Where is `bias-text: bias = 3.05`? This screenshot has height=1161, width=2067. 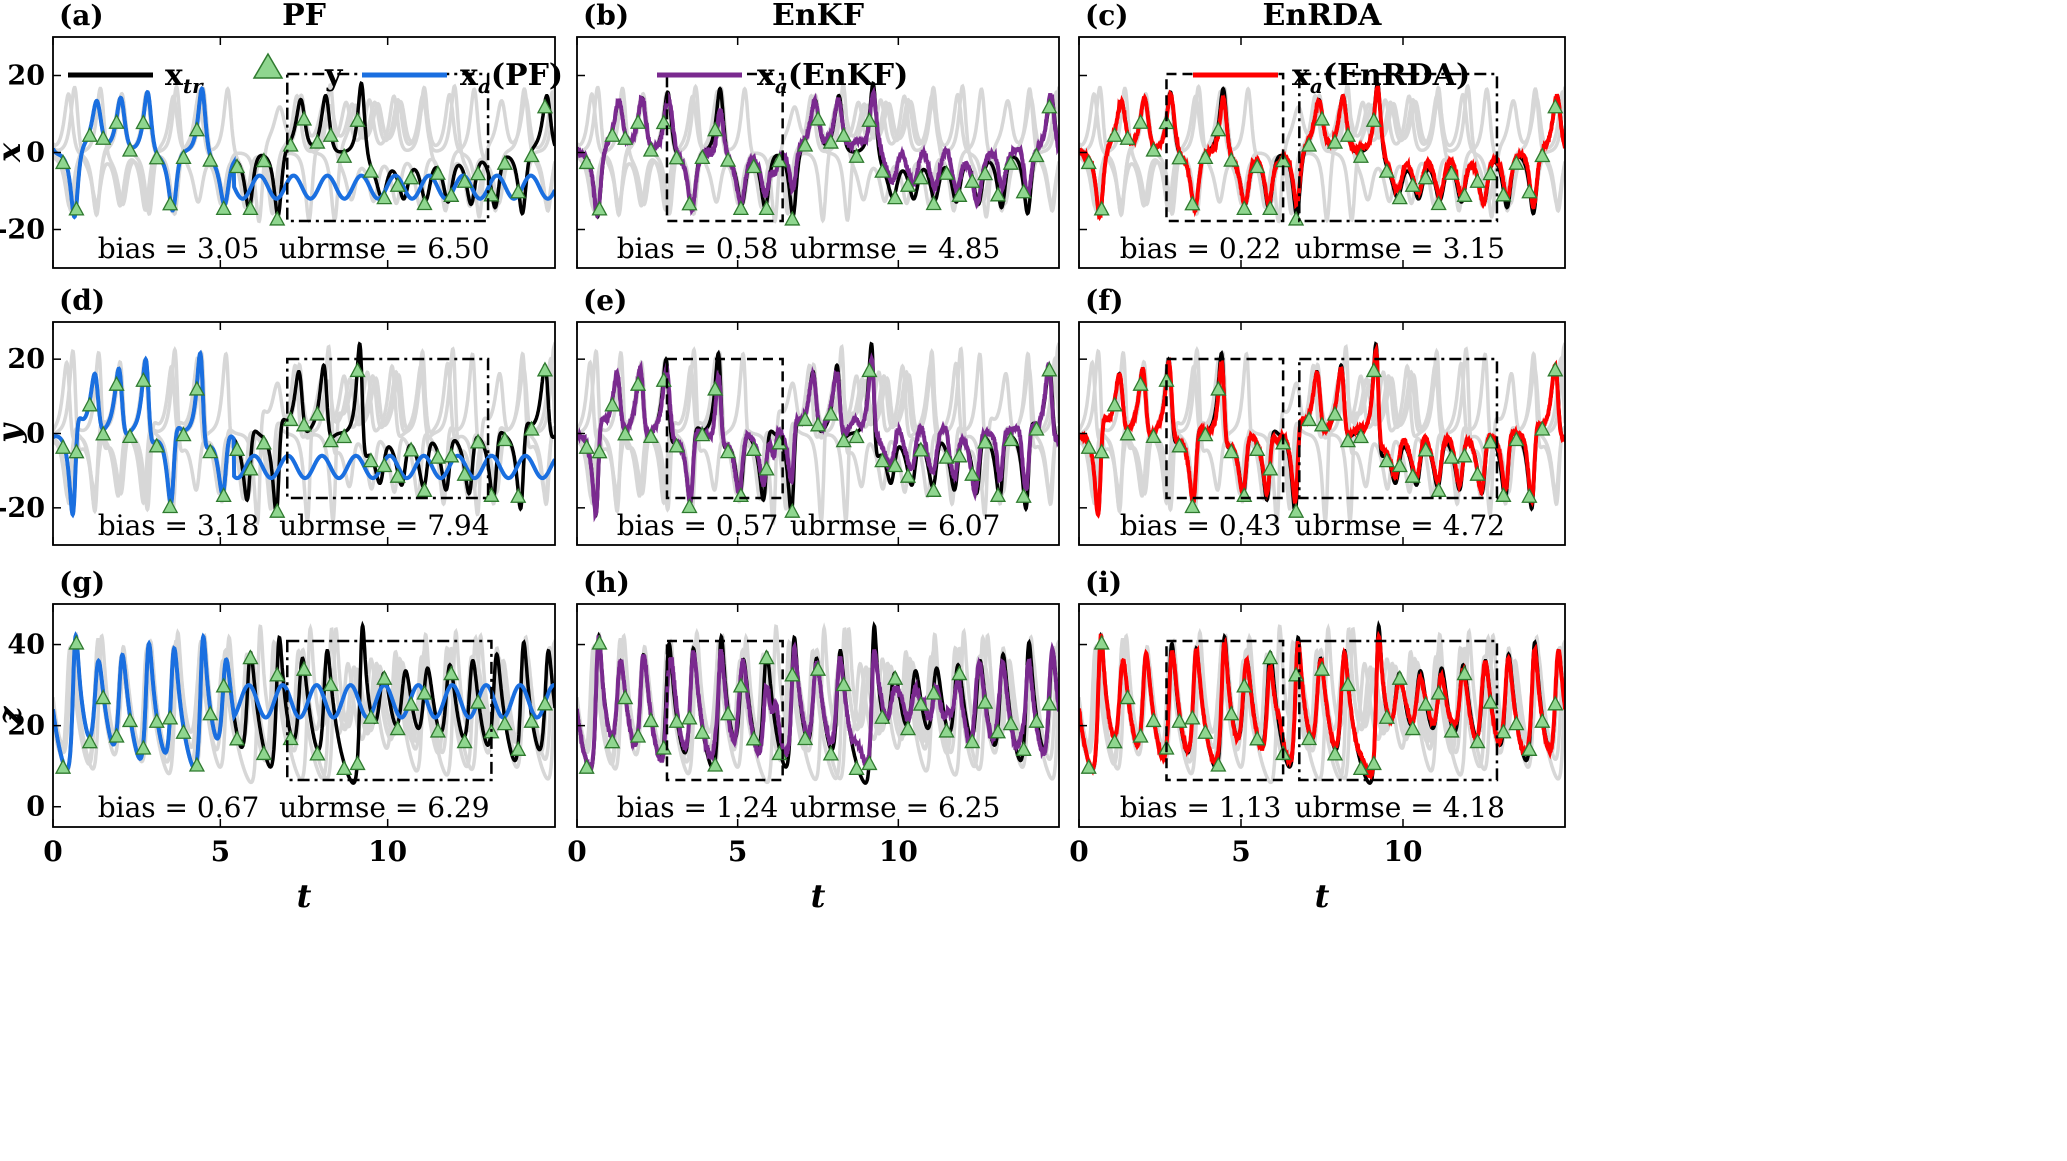
bias-text: bias = 3.05 is located at coordinates (179, 248).